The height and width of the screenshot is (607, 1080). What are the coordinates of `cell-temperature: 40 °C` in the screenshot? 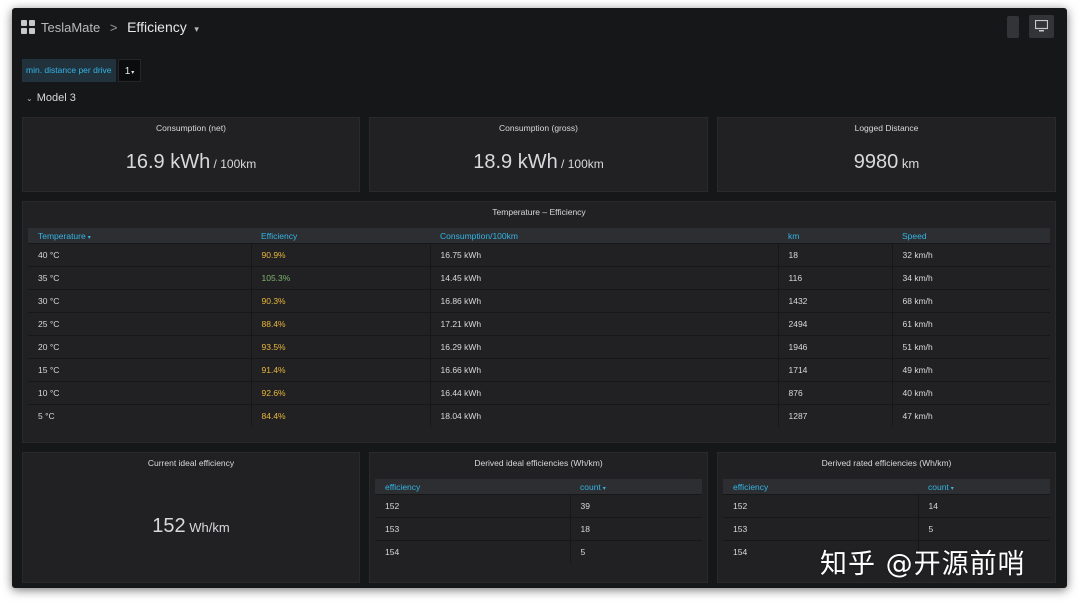 It's located at (140, 255).